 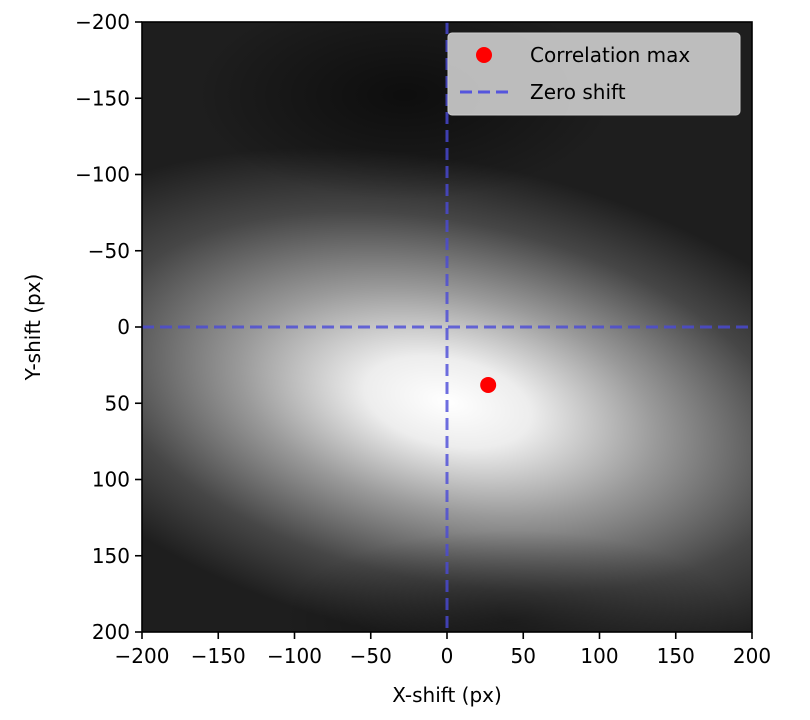 What do you see at coordinates (123, 327) in the screenshot?
I see `y-tick-label: 0` at bounding box center [123, 327].